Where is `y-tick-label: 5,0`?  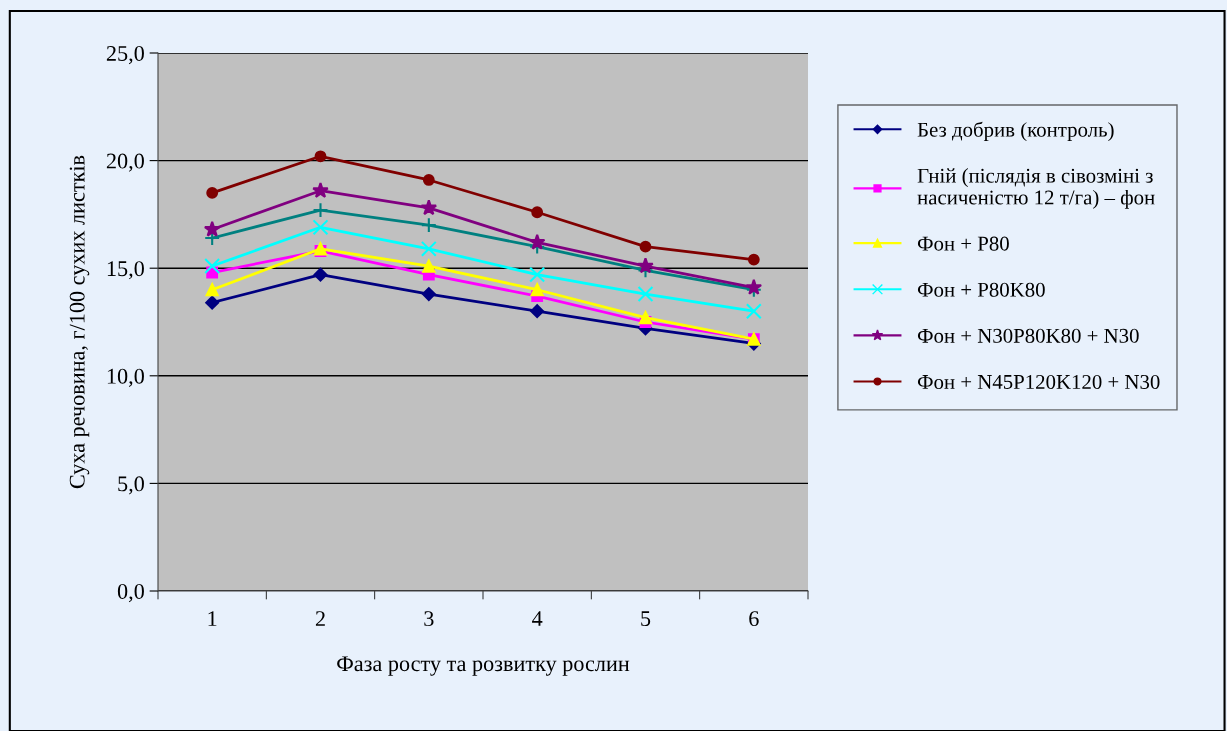 y-tick-label: 5,0 is located at coordinates (131, 485).